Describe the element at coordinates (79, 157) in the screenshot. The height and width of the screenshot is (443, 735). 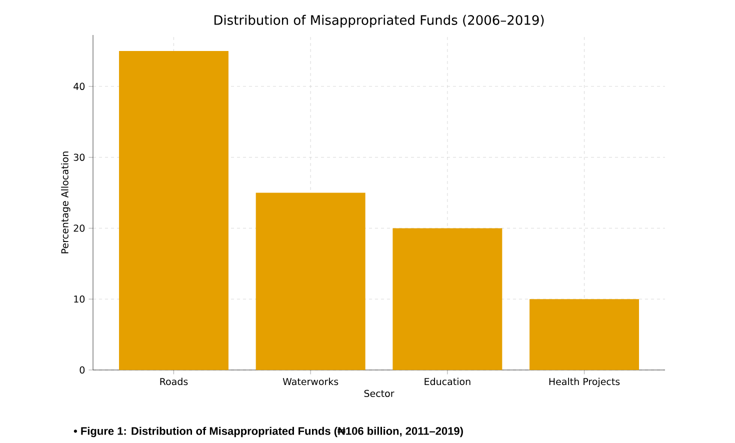
I see `y-tick-label: 30` at that location.